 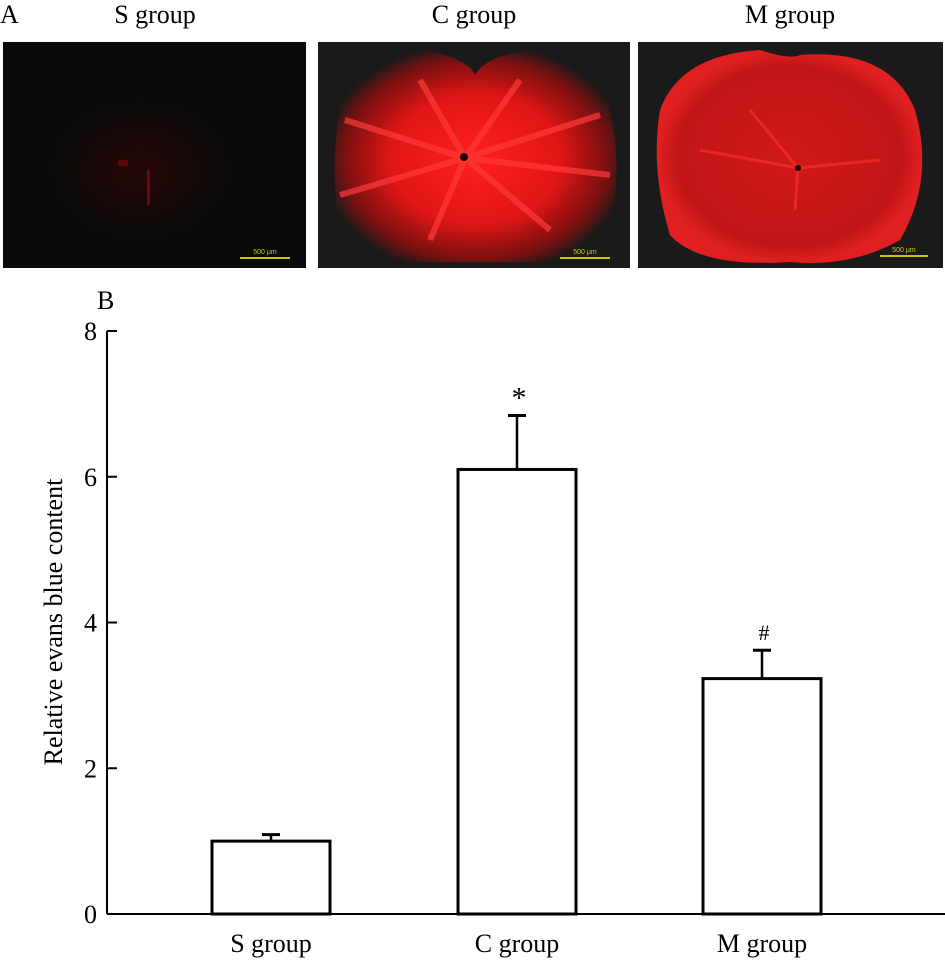 What do you see at coordinates (519, 398) in the screenshot?
I see `significance-marker: *` at bounding box center [519, 398].